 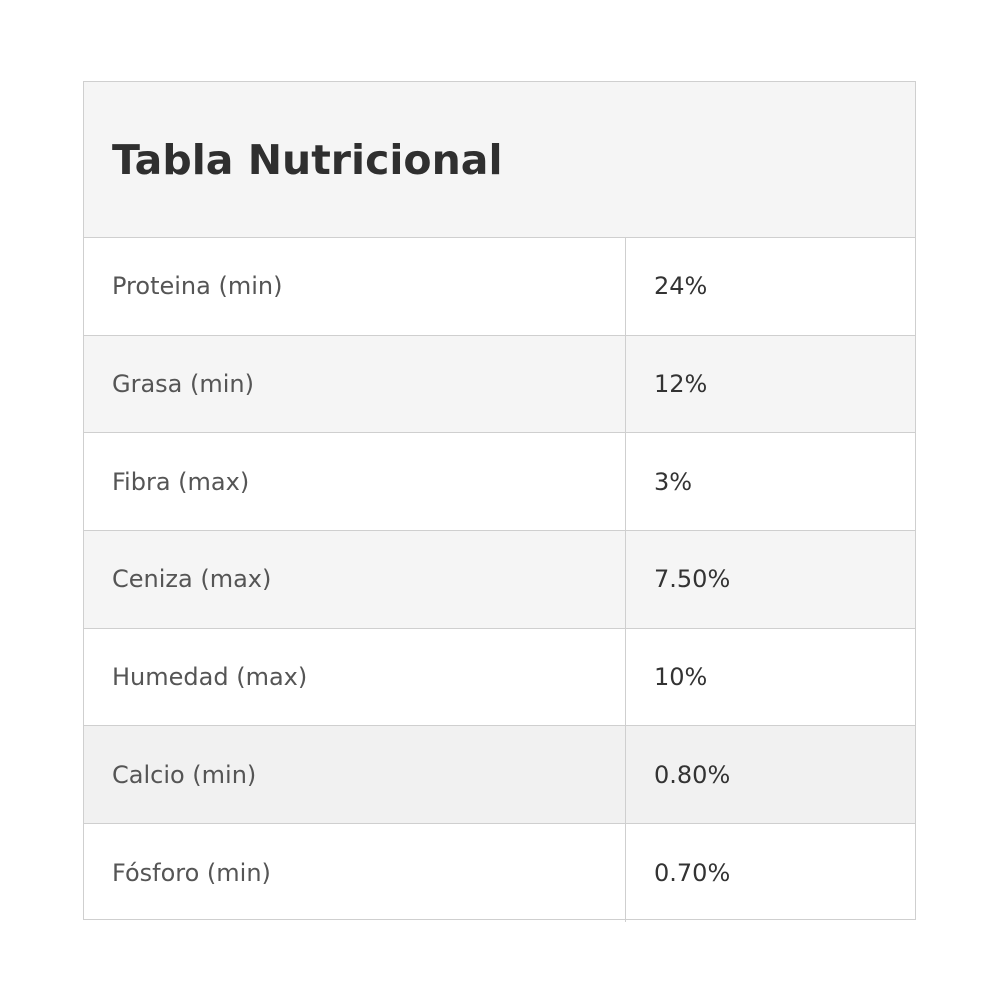 I want to click on table-row: Fósforo (min) 0.70%, so click(x=499, y=873).